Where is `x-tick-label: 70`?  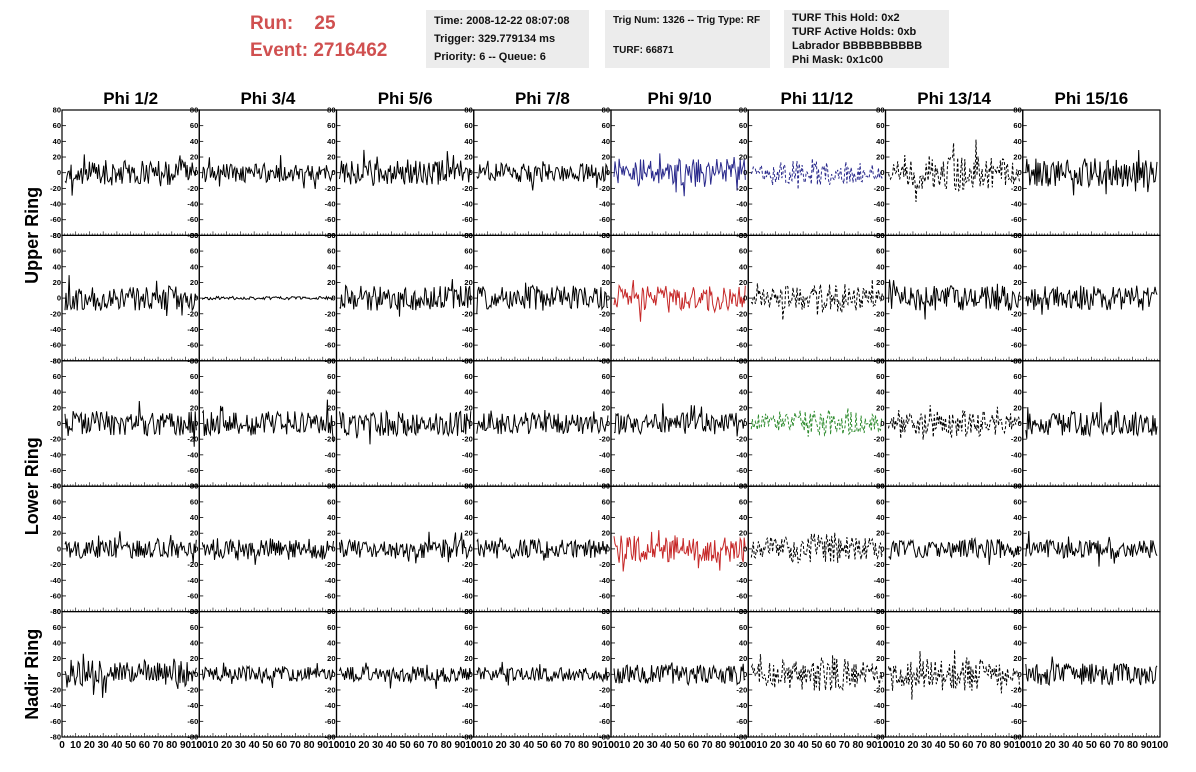
x-tick-label: 70 is located at coordinates (159, 745).